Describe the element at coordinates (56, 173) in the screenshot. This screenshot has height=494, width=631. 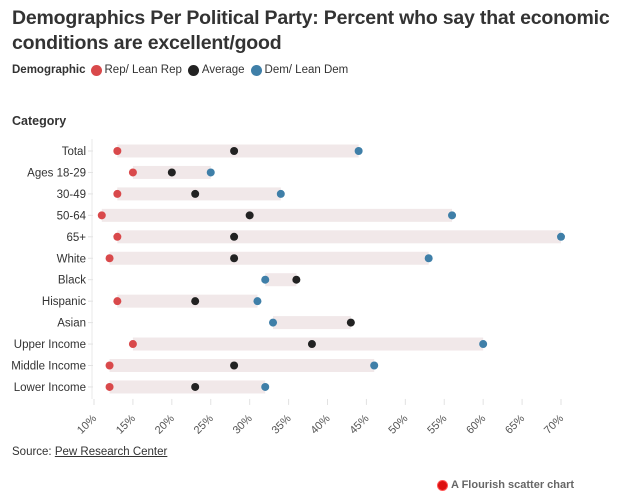
I see `category-label: Ages 18-29` at that location.